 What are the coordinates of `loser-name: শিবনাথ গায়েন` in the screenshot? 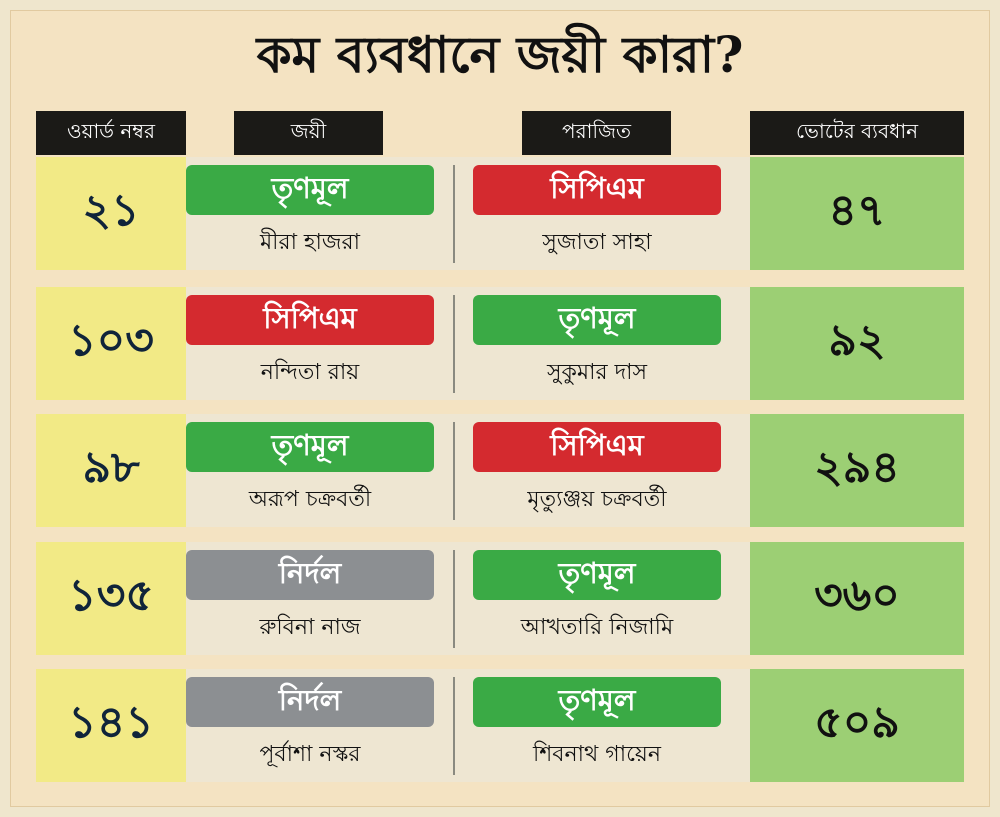 It's located at (597, 754).